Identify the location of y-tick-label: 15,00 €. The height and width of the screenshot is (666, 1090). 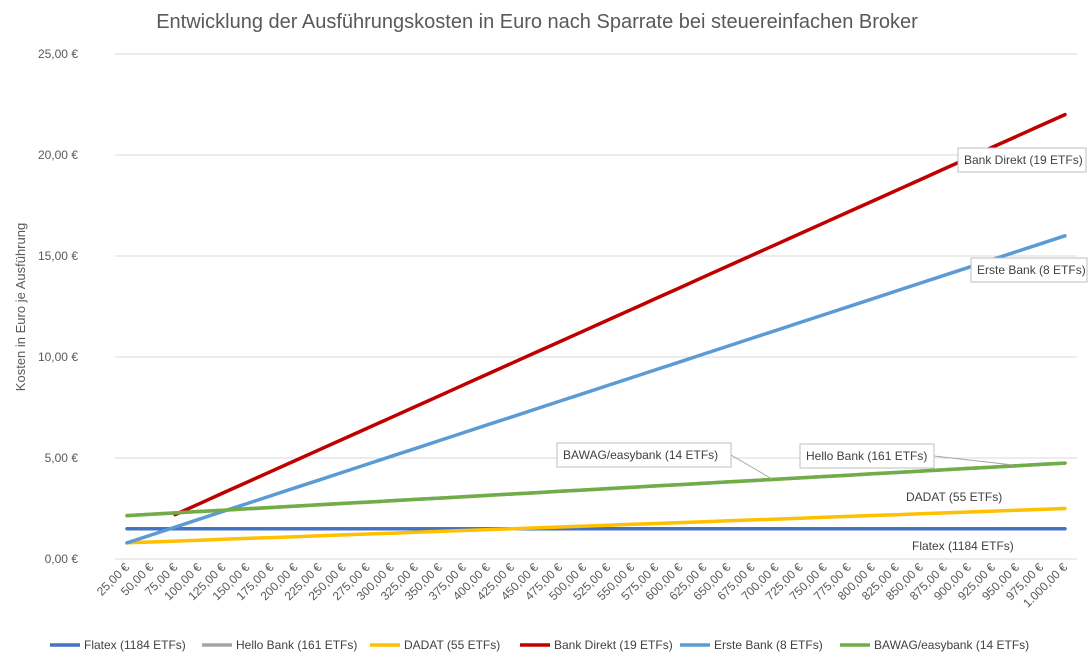
(58, 256).